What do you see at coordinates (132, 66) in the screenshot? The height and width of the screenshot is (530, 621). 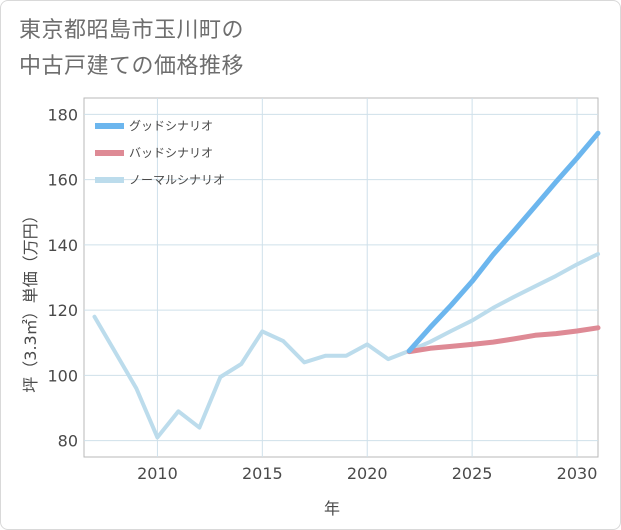 I see `chart-title-line-2: 中古戸建ての価格推移` at bounding box center [132, 66].